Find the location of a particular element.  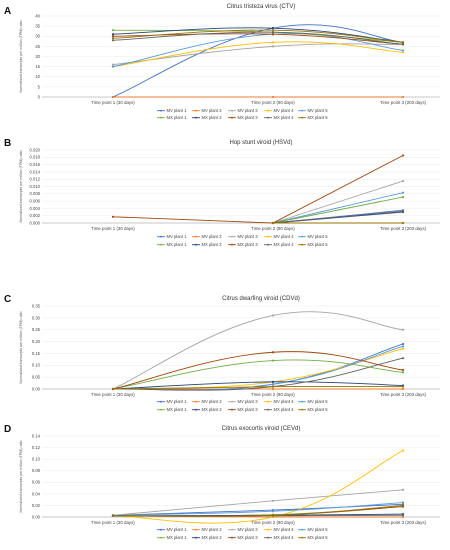

legend-label: MV plant 4 is located at coordinates (284, 110).